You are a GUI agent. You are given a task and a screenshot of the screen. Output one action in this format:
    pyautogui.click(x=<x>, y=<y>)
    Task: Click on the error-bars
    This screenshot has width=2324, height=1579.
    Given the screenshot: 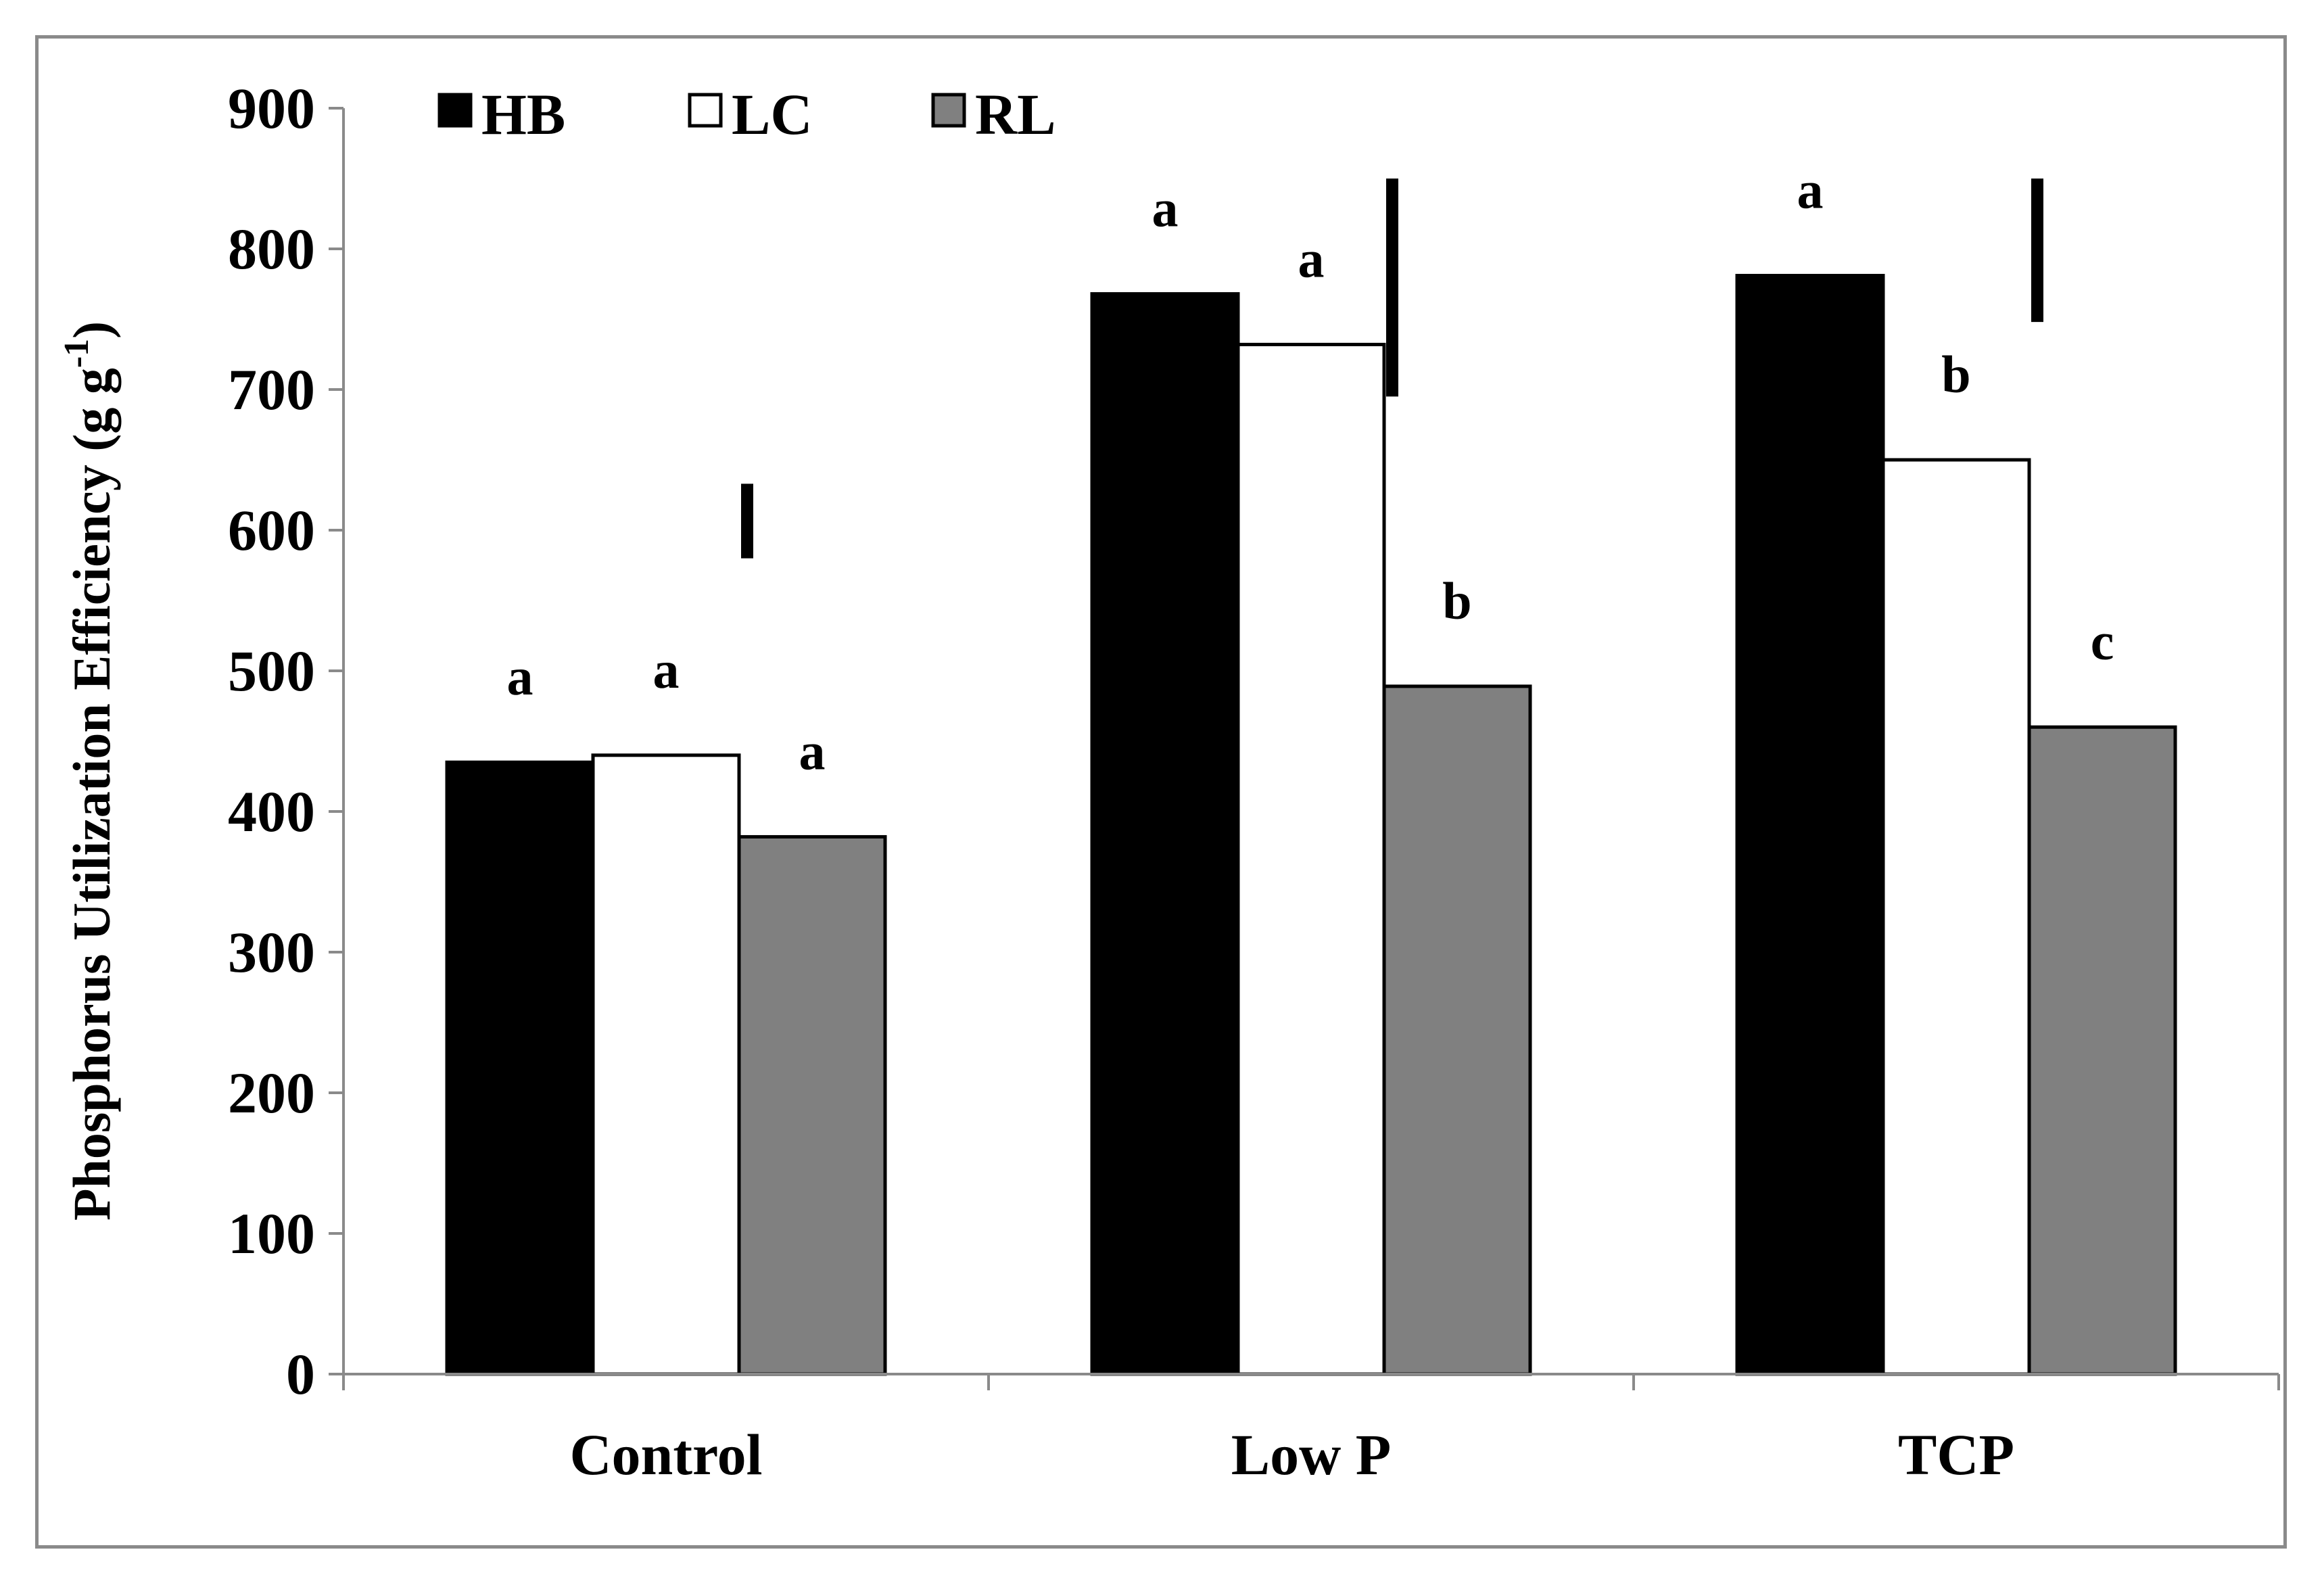 What is the action you would take?
    pyautogui.click(x=1392, y=369)
    